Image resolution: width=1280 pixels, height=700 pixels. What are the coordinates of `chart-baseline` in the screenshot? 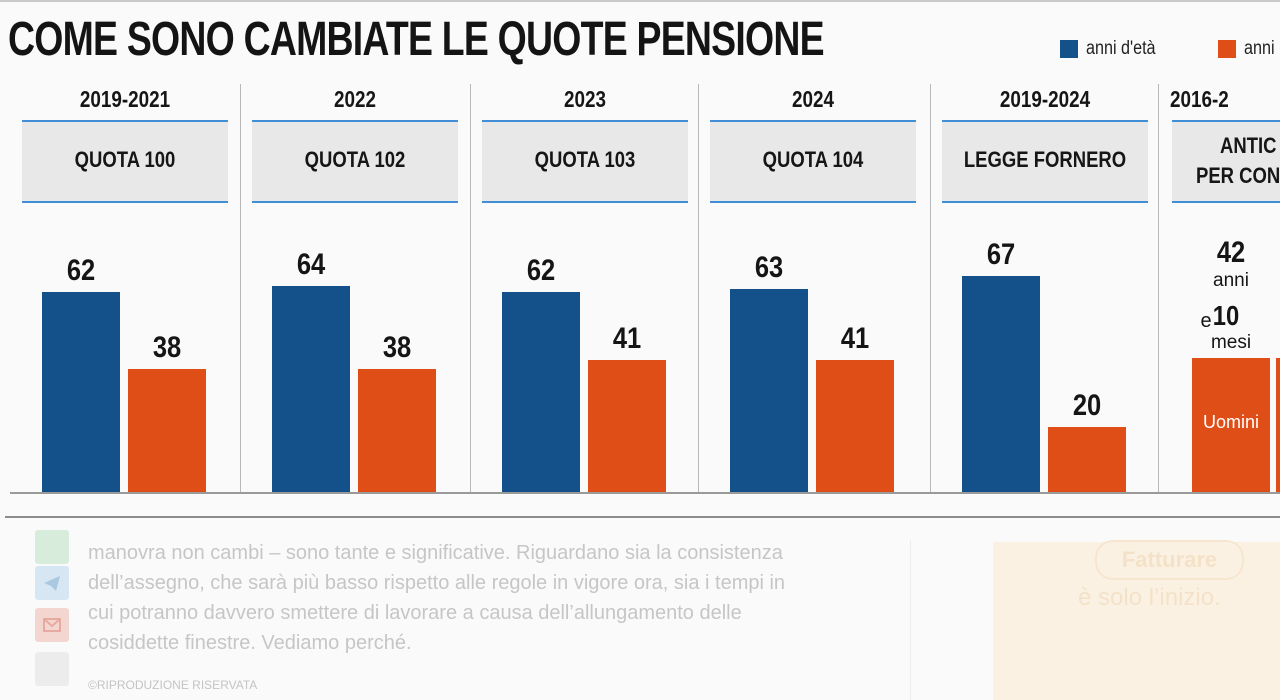 It's located at (645, 493).